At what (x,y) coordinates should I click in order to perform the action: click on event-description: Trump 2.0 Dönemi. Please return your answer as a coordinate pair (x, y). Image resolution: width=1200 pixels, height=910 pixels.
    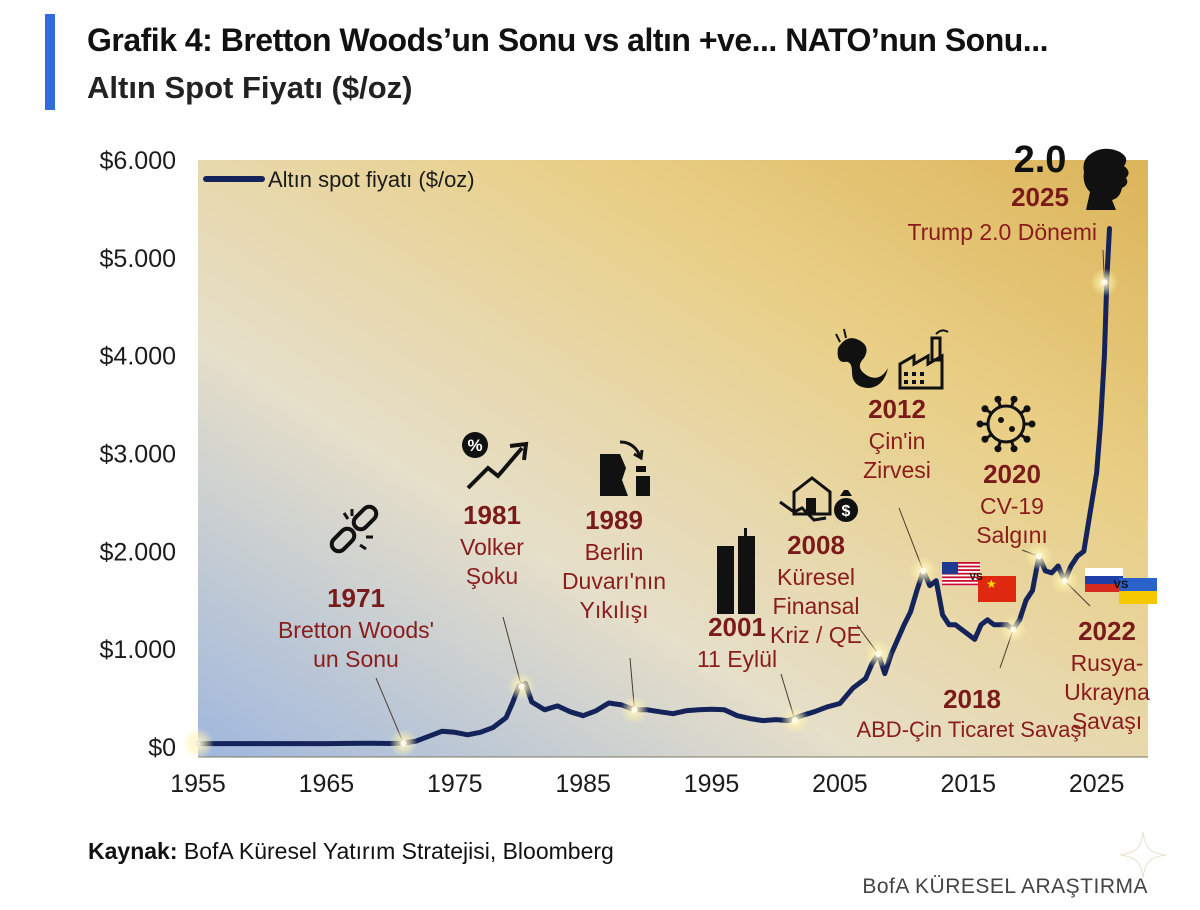
    Looking at the image, I should click on (1002, 232).